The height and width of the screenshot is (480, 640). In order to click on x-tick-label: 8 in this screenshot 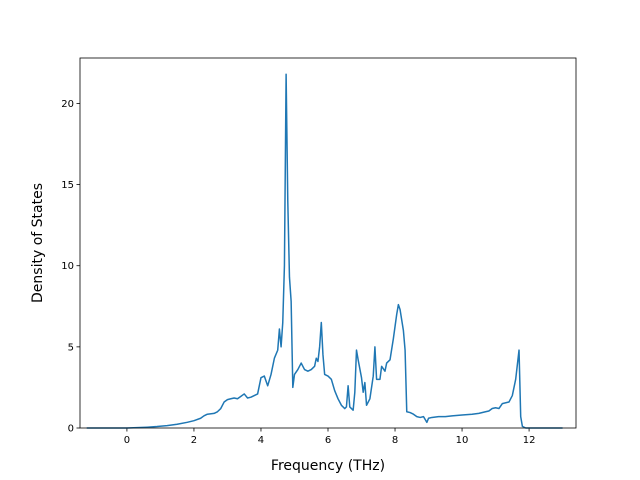, I will do `click(395, 440)`.